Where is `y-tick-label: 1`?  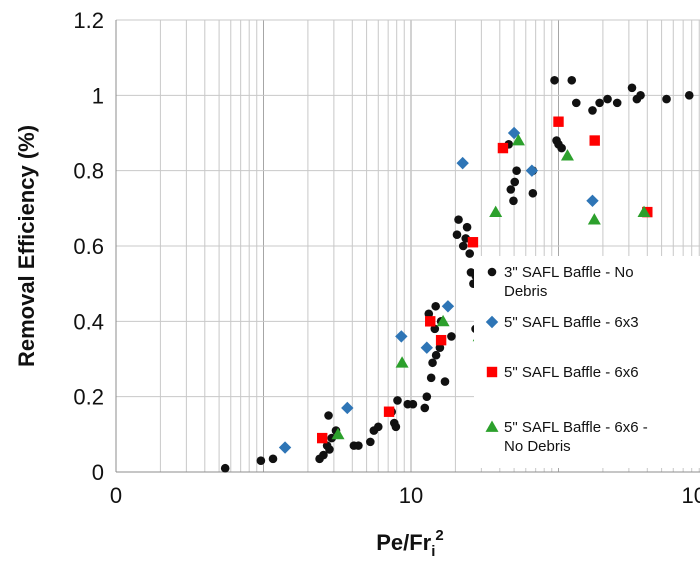 y-tick-label: 1 is located at coordinates (98, 95).